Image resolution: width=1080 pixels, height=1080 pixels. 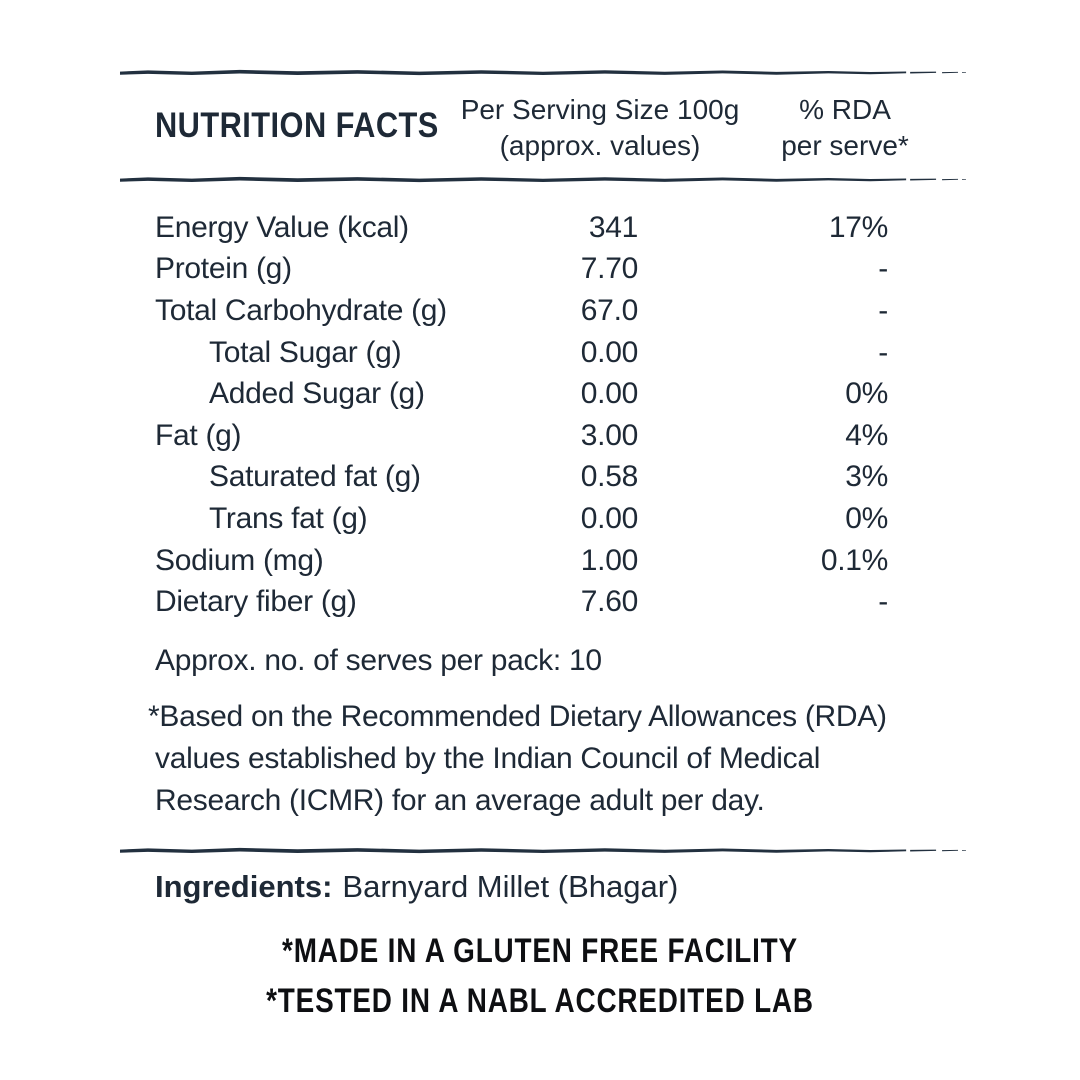 I want to click on nutrient-value: 3.00, so click(x=609, y=435).